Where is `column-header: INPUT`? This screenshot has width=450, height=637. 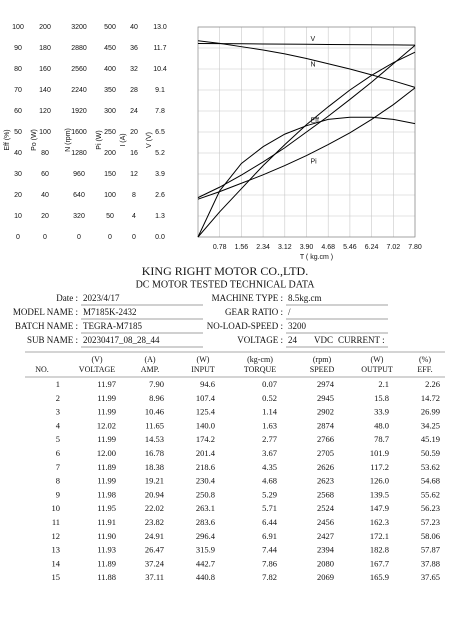 column-header: INPUT is located at coordinates (203, 369).